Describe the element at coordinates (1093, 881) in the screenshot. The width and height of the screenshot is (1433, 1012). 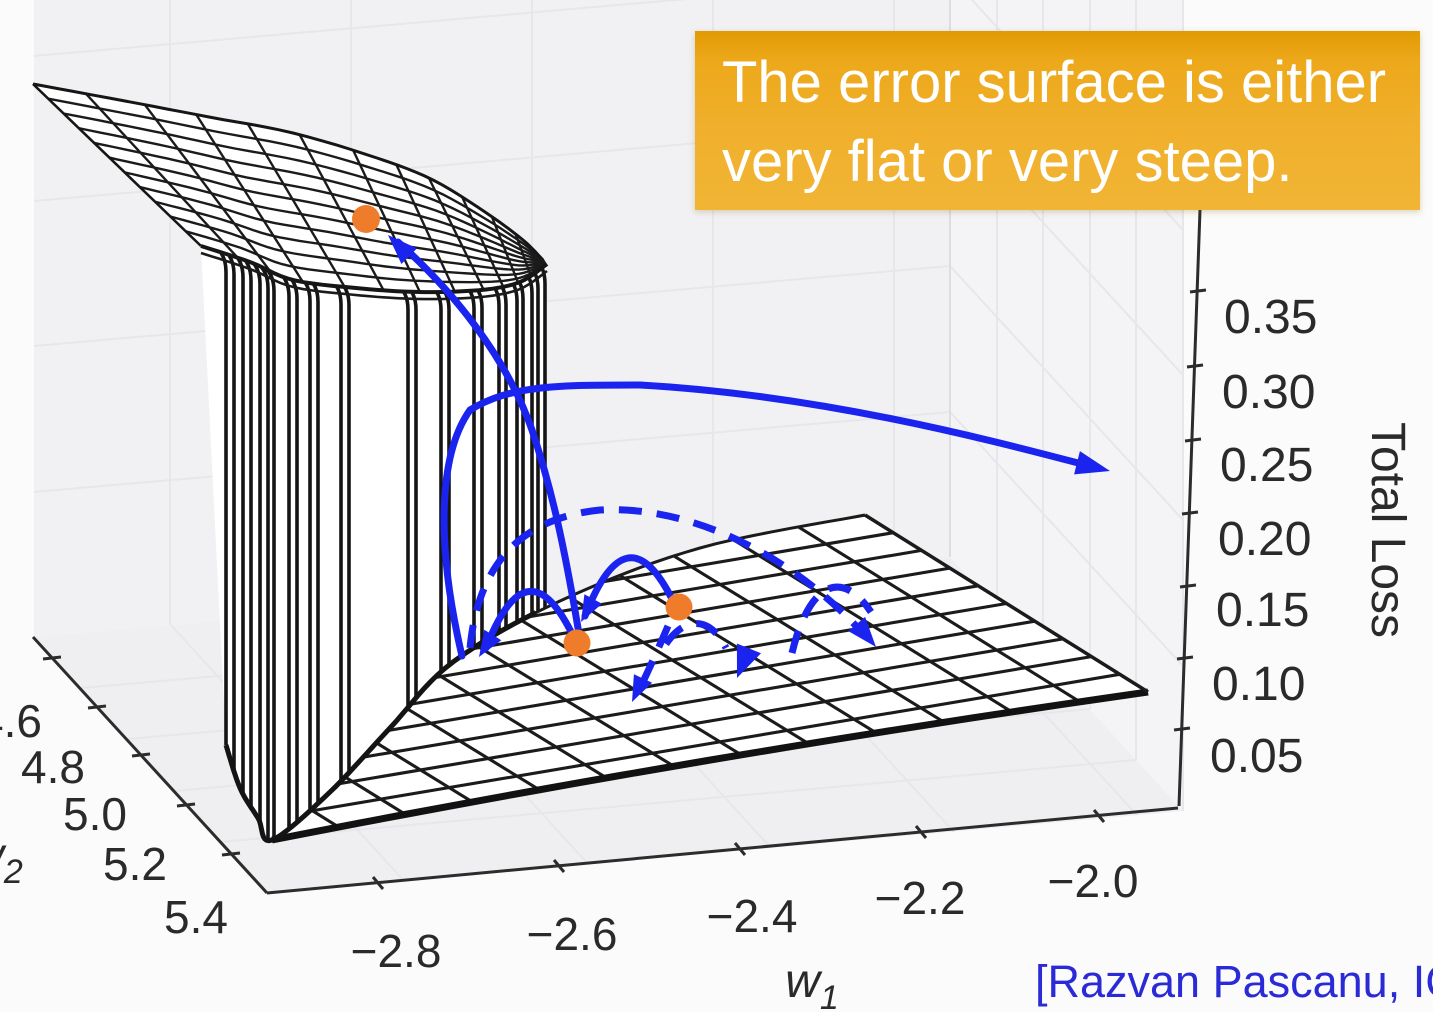
I see `svg-text: −2.0` at that location.